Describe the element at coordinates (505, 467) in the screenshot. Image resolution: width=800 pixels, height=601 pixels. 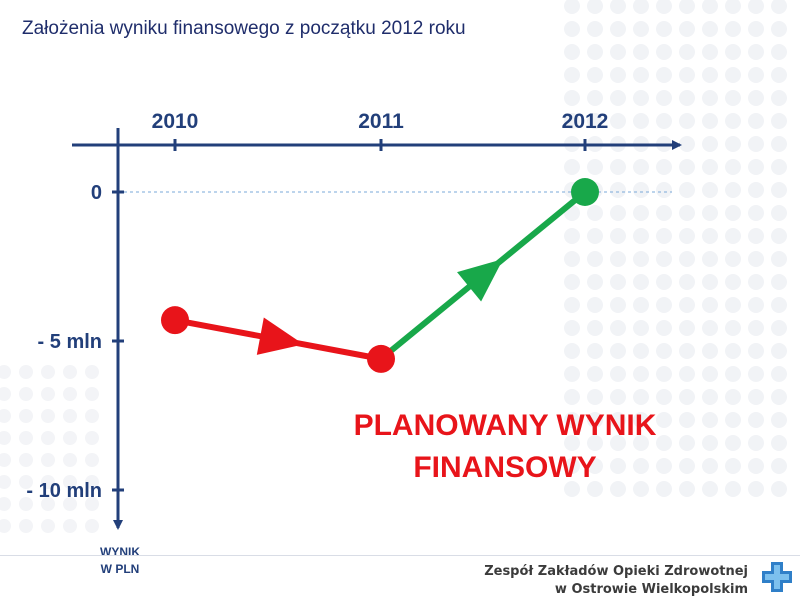
I see `headline-line-2: FINANSOWY` at that location.